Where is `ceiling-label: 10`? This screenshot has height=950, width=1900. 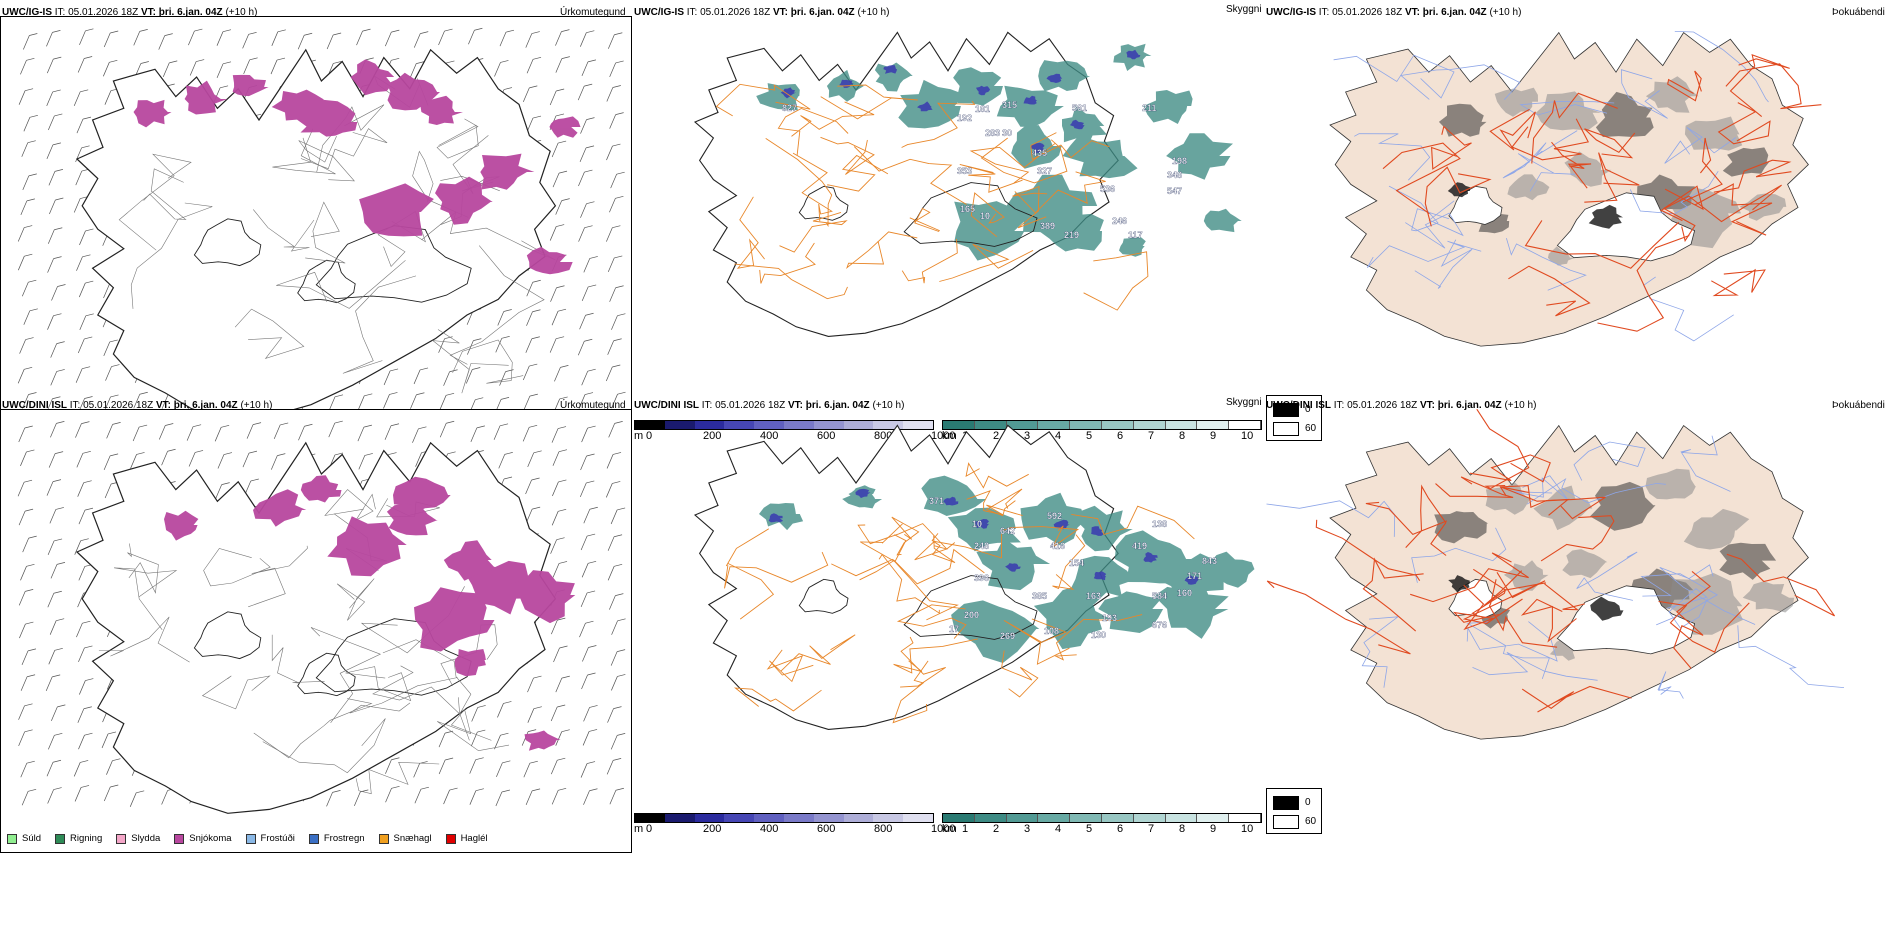
ceiling-label: 10 is located at coordinates (977, 524).